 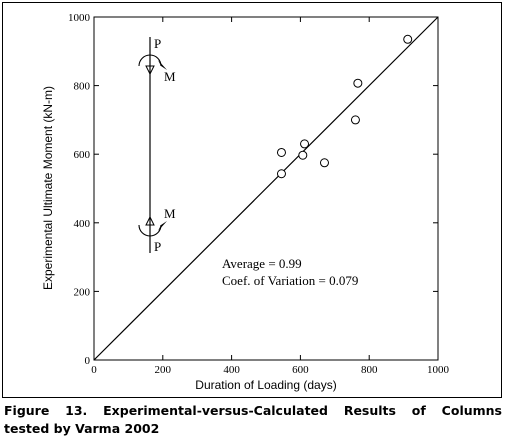 I want to click on x-tick-label: 600, so click(x=300, y=370).